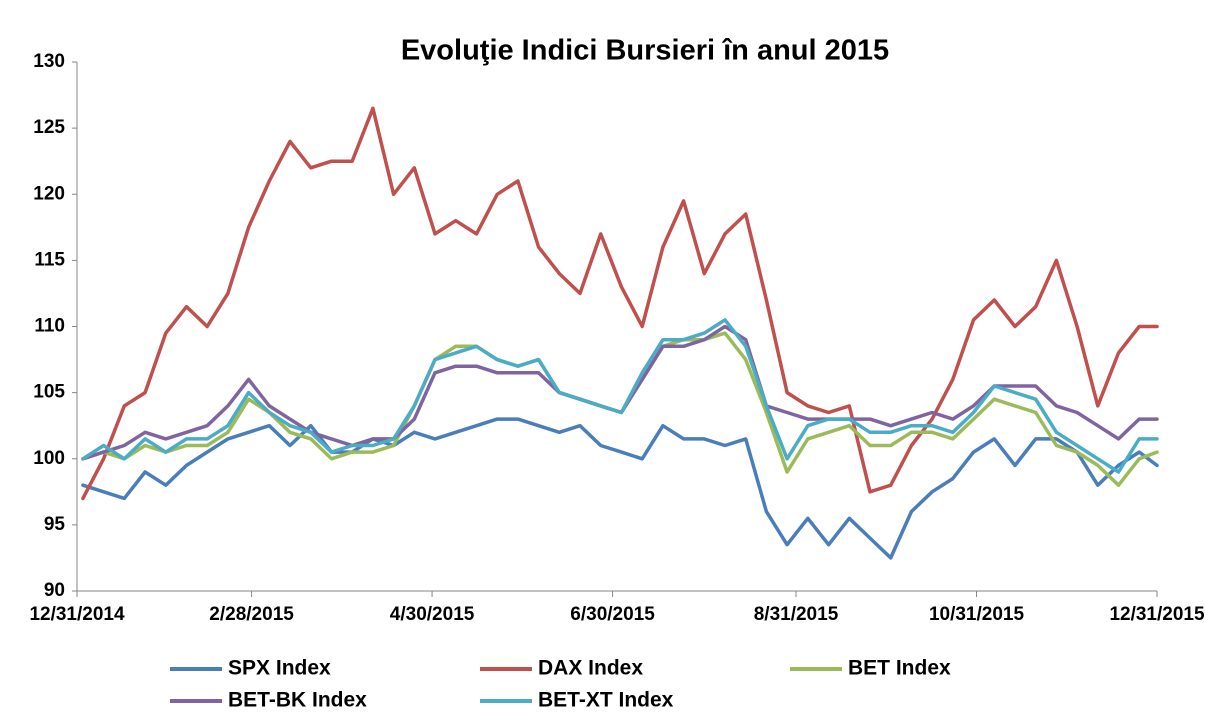 The height and width of the screenshot is (713, 1205). What do you see at coordinates (796, 614) in the screenshot?
I see `x-tick-label: 8/31/2015` at bounding box center [796, 614].